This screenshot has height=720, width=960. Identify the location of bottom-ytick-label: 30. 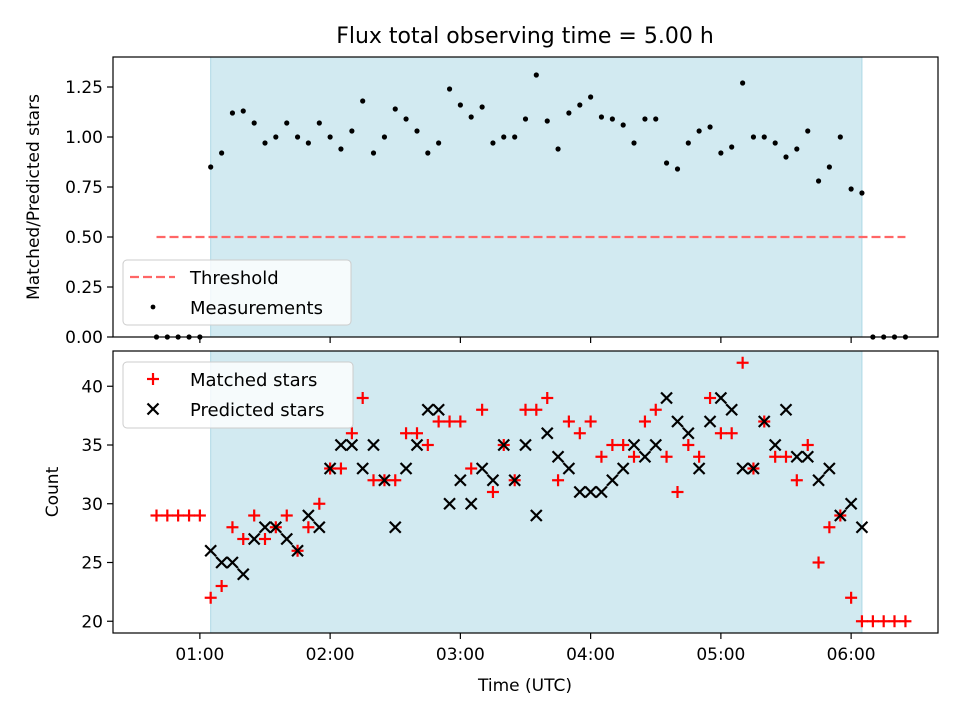
(92, 505).